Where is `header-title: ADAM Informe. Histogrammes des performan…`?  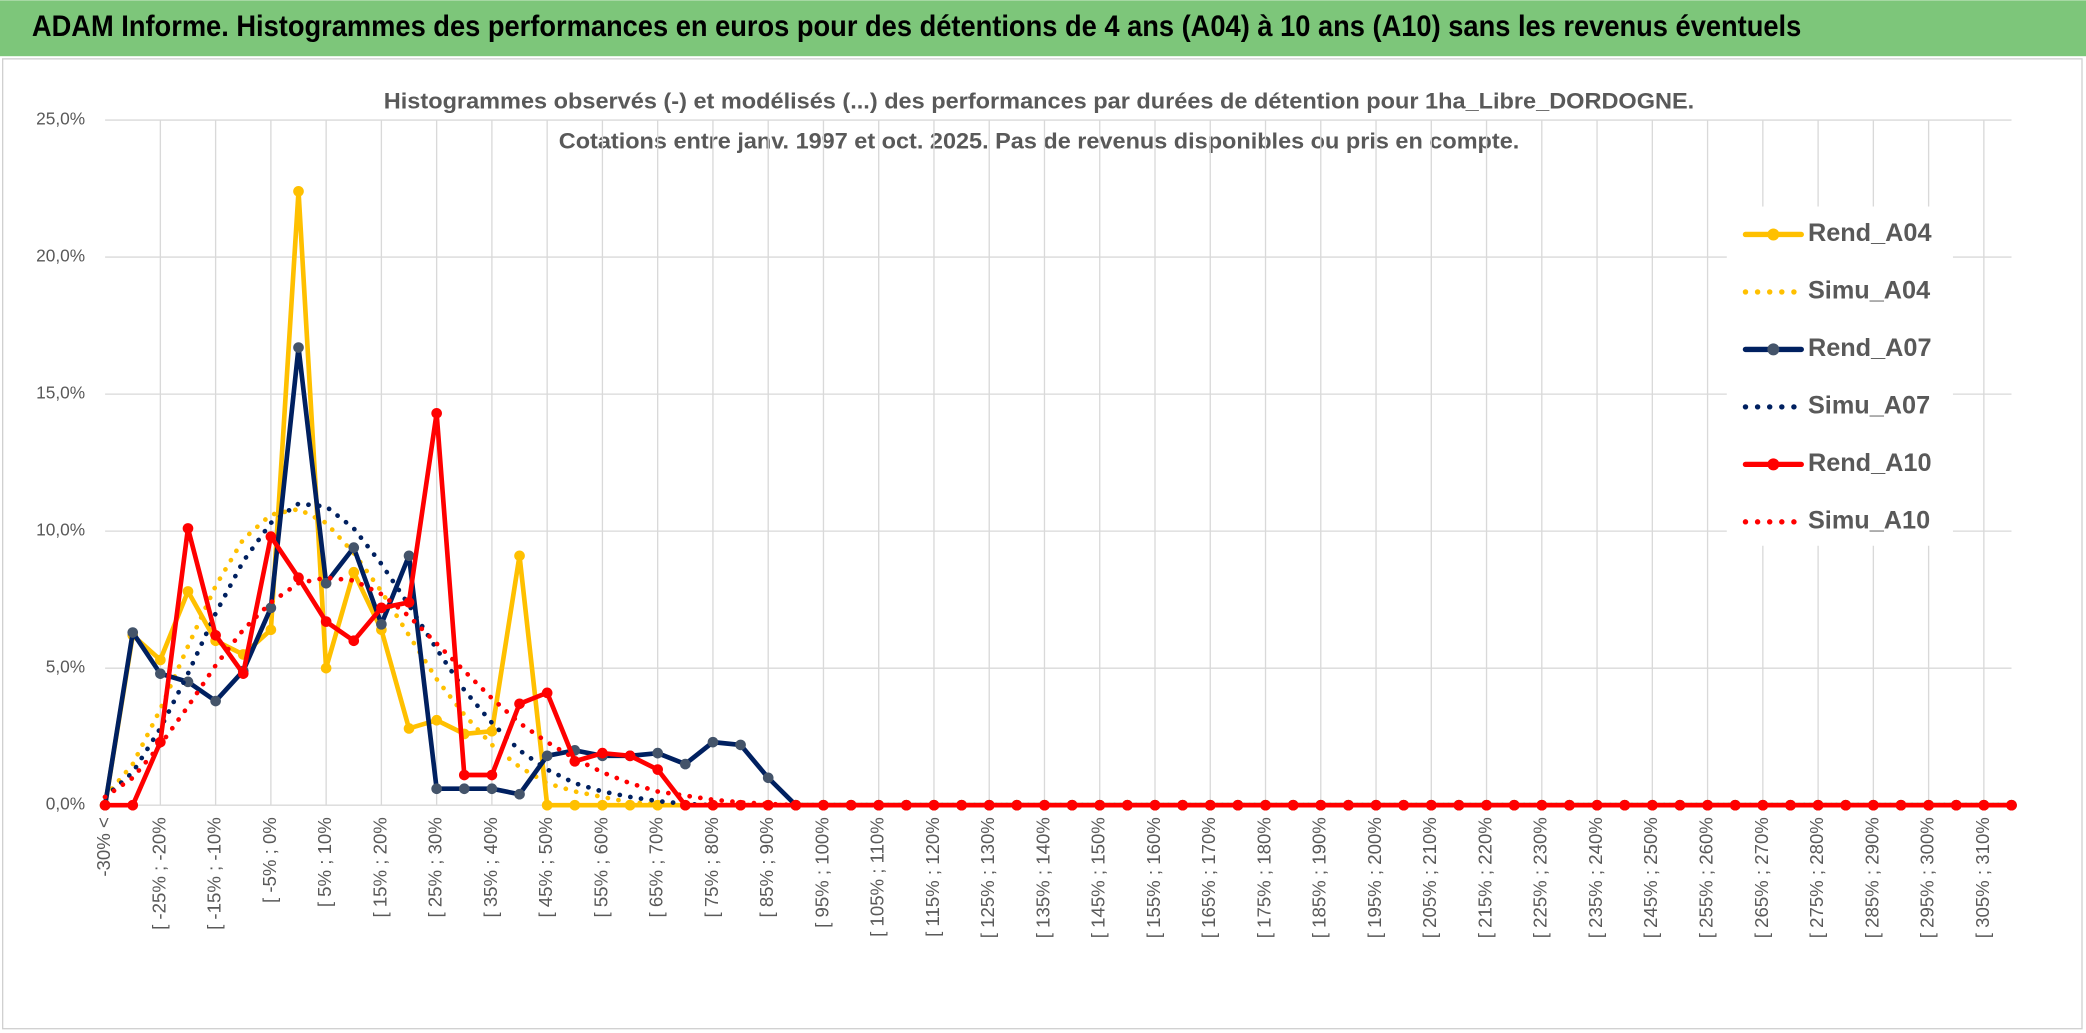
header-title: ADAM Informe. Histogrammes des performan… is located at coordinates (916, 27).